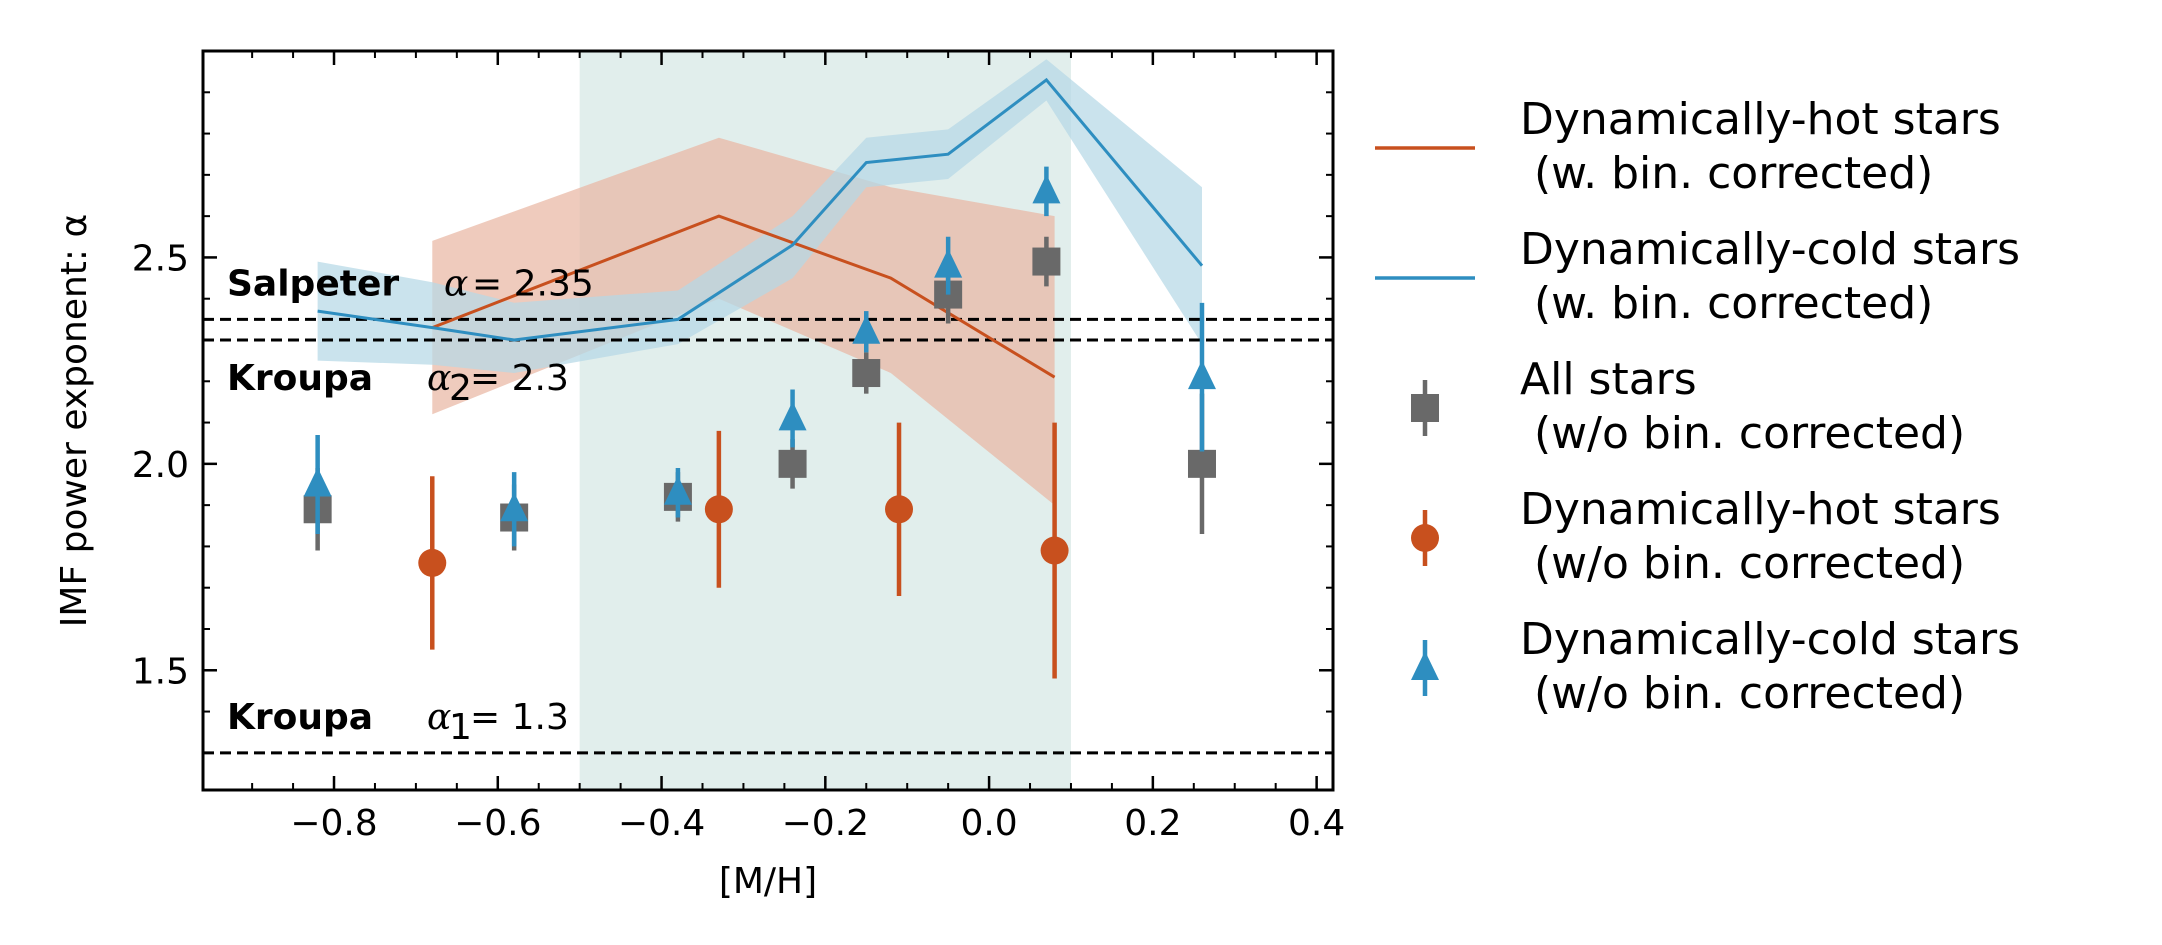 This screenshot has height=945, width=2162. I want to click on x-tick-label: −0.4, so click(661, 823).